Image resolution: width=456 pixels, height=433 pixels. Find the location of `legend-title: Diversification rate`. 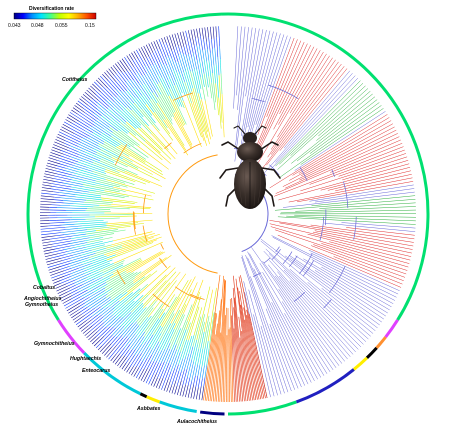

legend-title: Diversification rate is located at coordinates (51, 9).